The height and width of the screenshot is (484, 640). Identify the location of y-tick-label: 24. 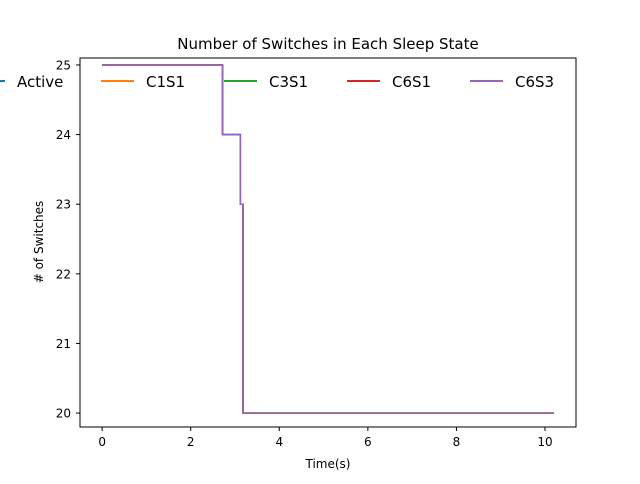
(63, 135).